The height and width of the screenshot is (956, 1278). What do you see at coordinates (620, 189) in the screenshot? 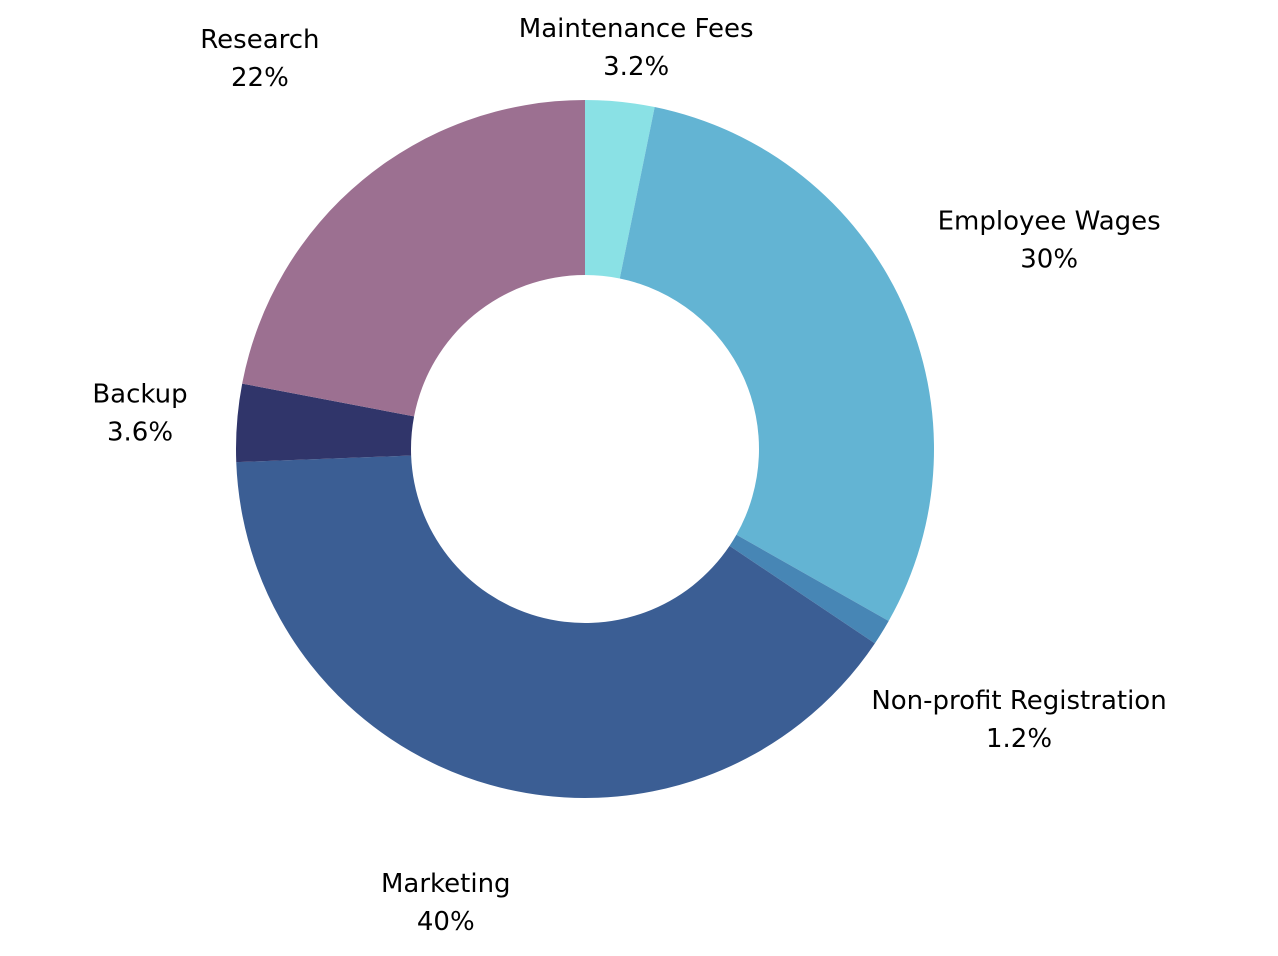
I see `slice-maintenance-fees` at bounding box center [620, 189].